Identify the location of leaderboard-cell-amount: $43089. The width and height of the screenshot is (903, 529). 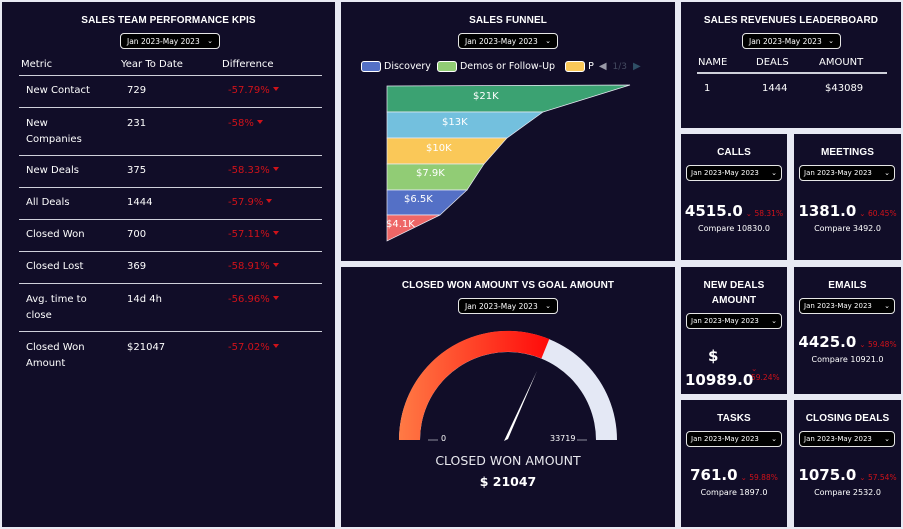
(844, 88).